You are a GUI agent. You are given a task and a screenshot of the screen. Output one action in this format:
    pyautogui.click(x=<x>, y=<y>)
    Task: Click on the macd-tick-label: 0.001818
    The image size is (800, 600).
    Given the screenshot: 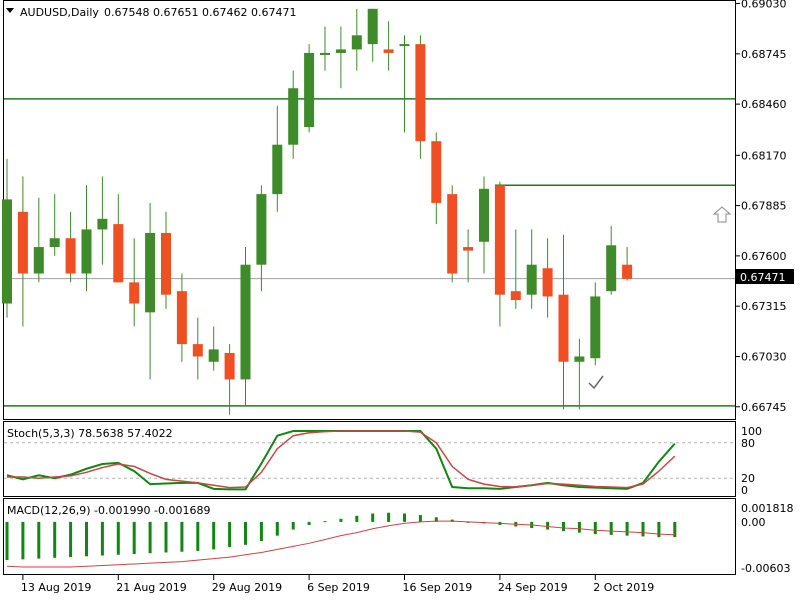 What is the action you would take?
    pyautogui.click(x=767, y=508)
    